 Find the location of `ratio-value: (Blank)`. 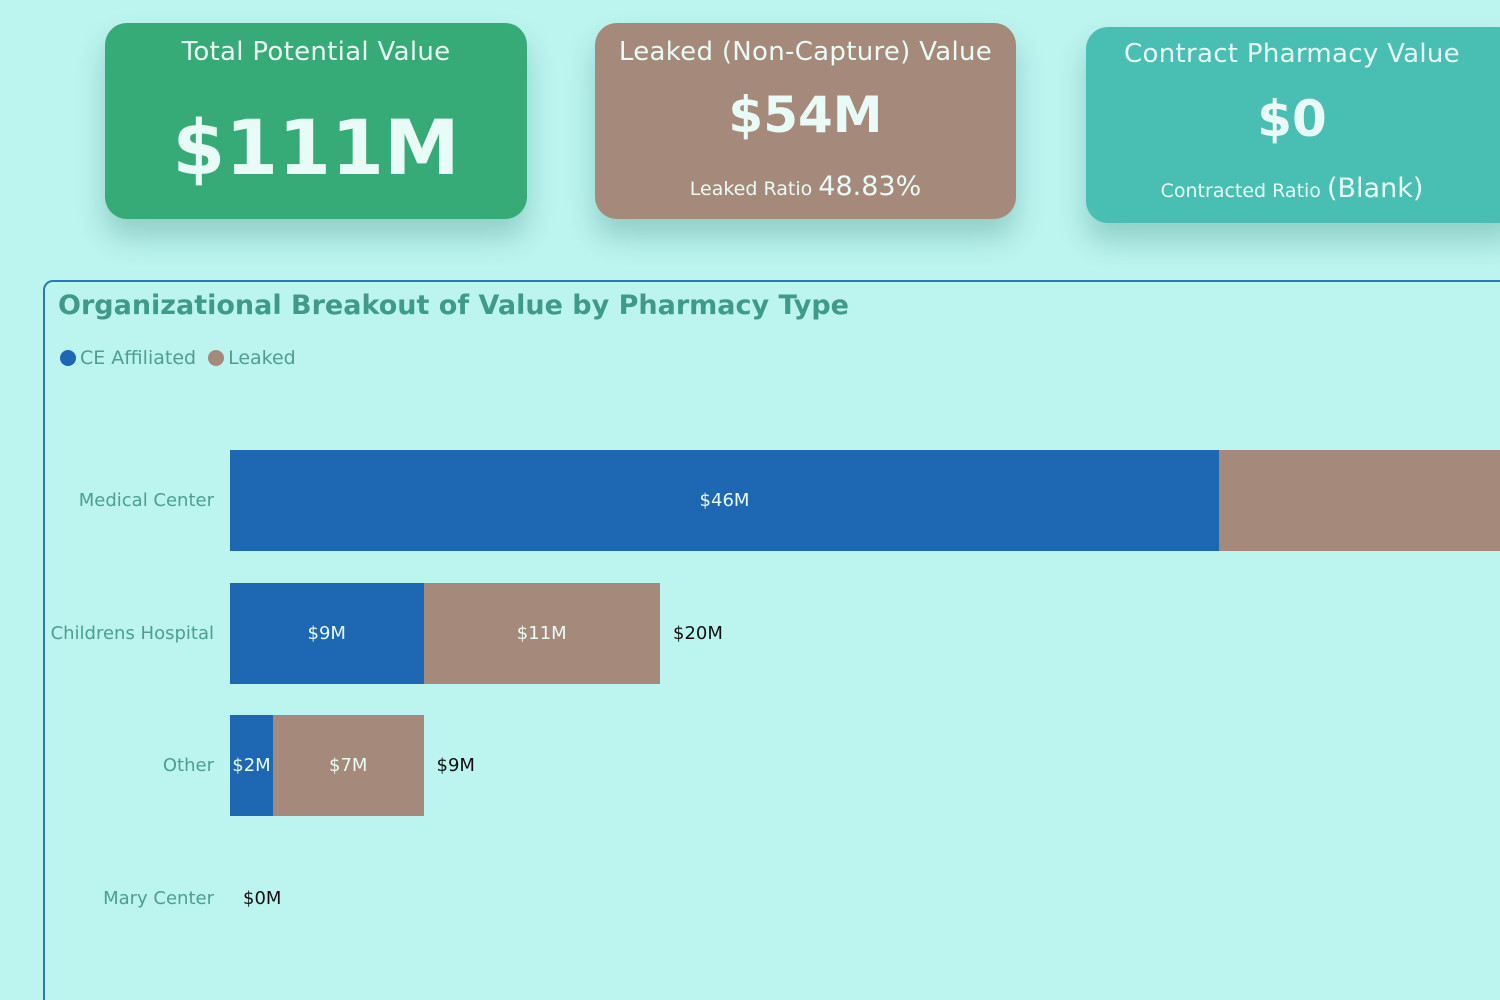

ratio-value: (Blank) is located at coordinates (1375, 188).